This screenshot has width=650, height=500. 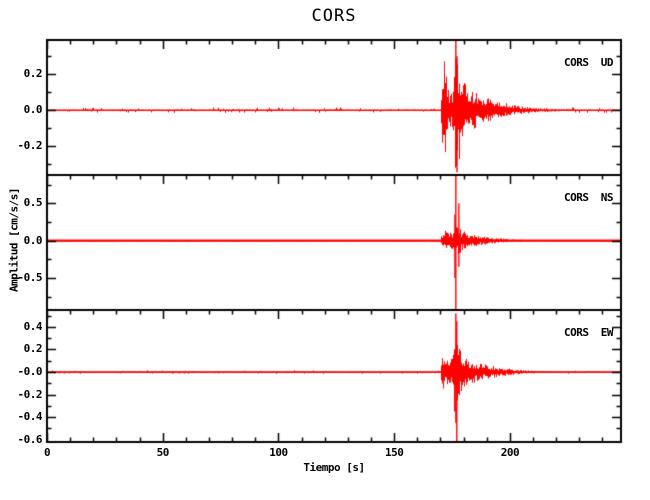 I want to click on panel-label-ns: CORS NS, so click(x=588, y=197).